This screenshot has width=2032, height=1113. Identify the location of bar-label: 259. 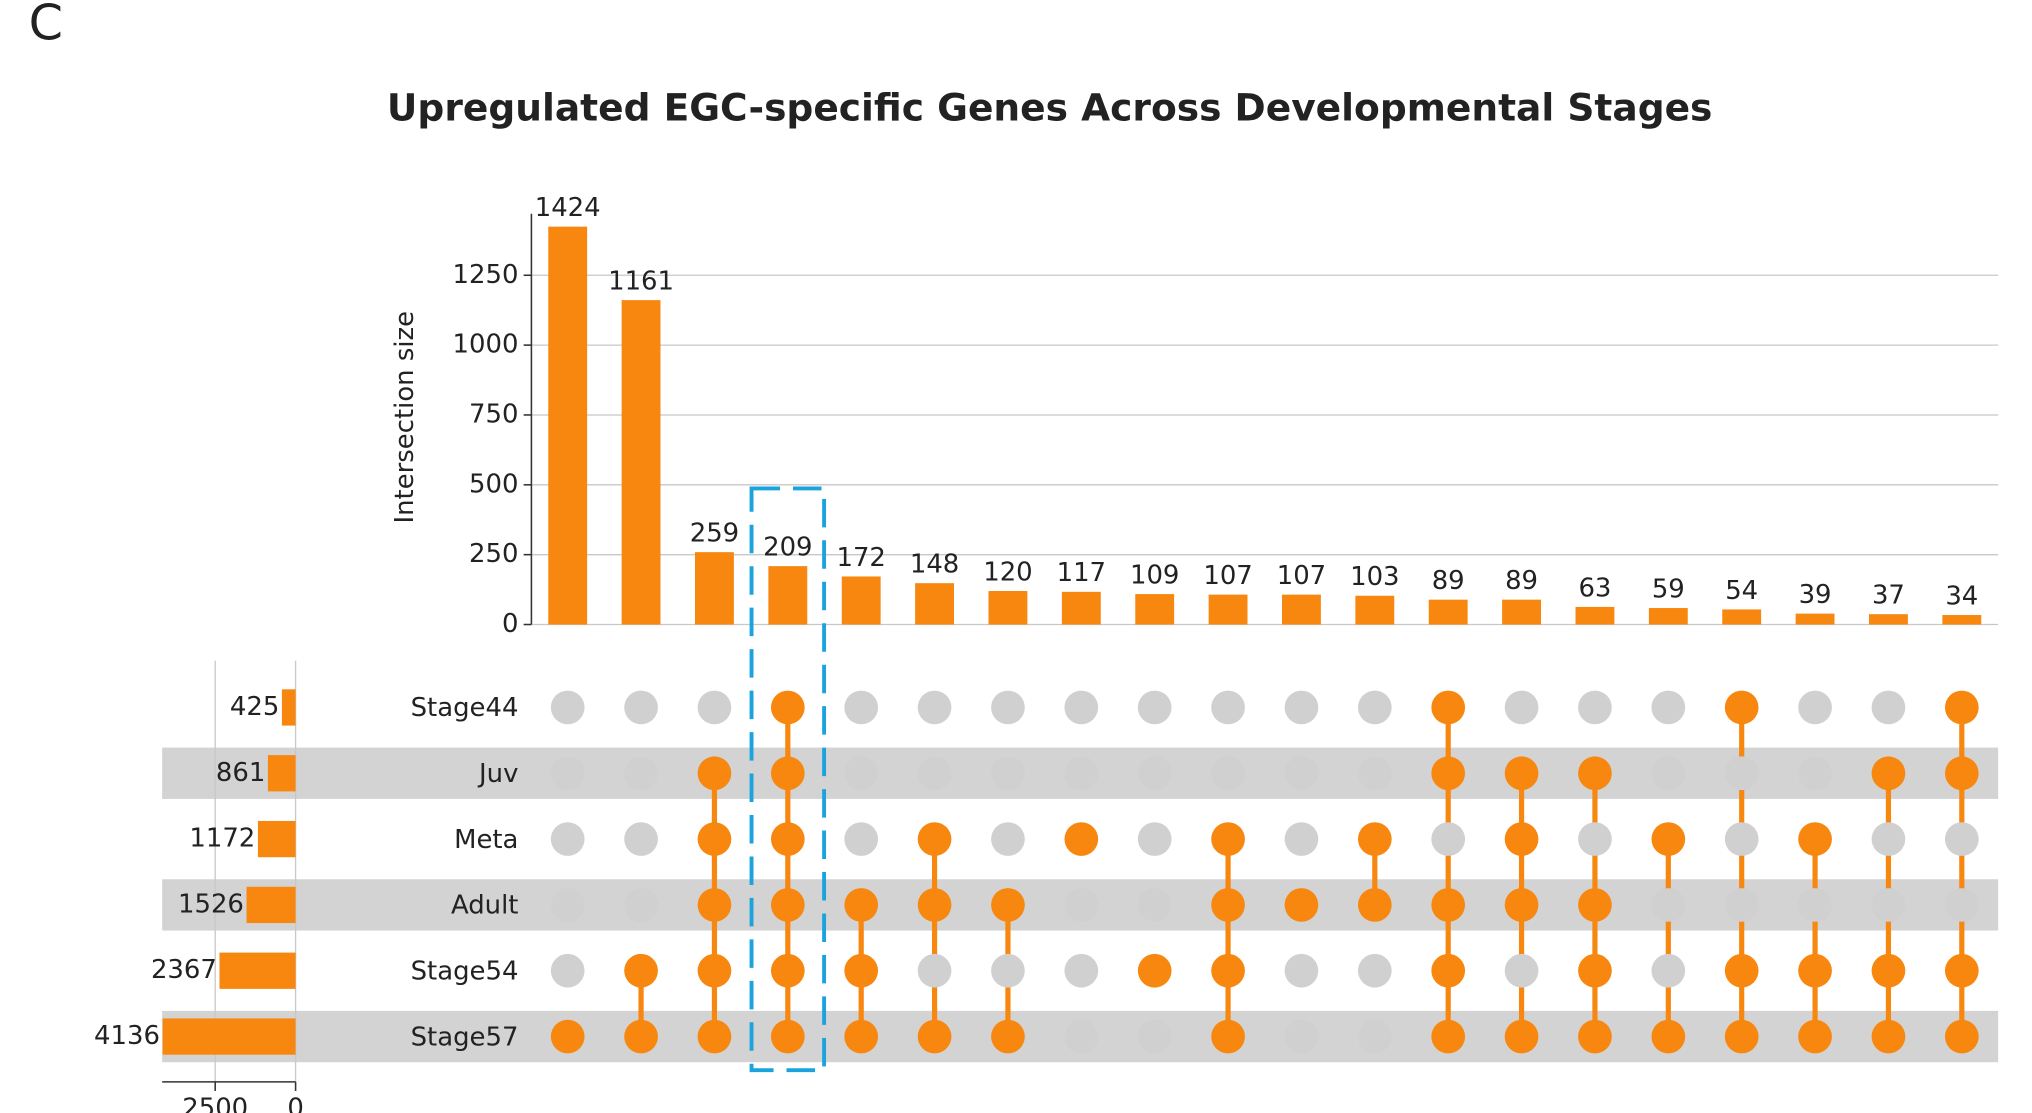
(714, 534).